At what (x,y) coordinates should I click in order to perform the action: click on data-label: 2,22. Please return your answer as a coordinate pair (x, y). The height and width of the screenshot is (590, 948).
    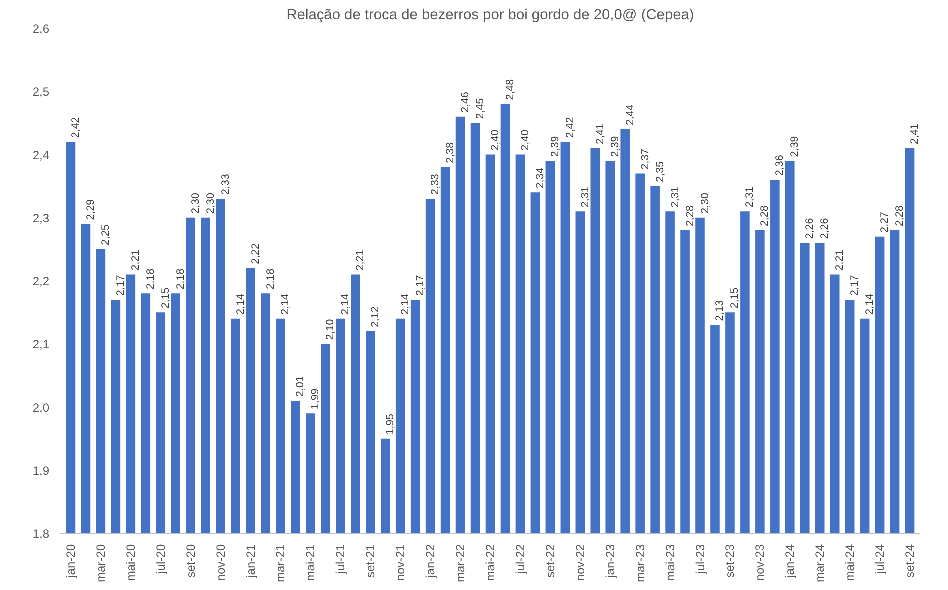
    Looking at the image, I should click on (256, 254).